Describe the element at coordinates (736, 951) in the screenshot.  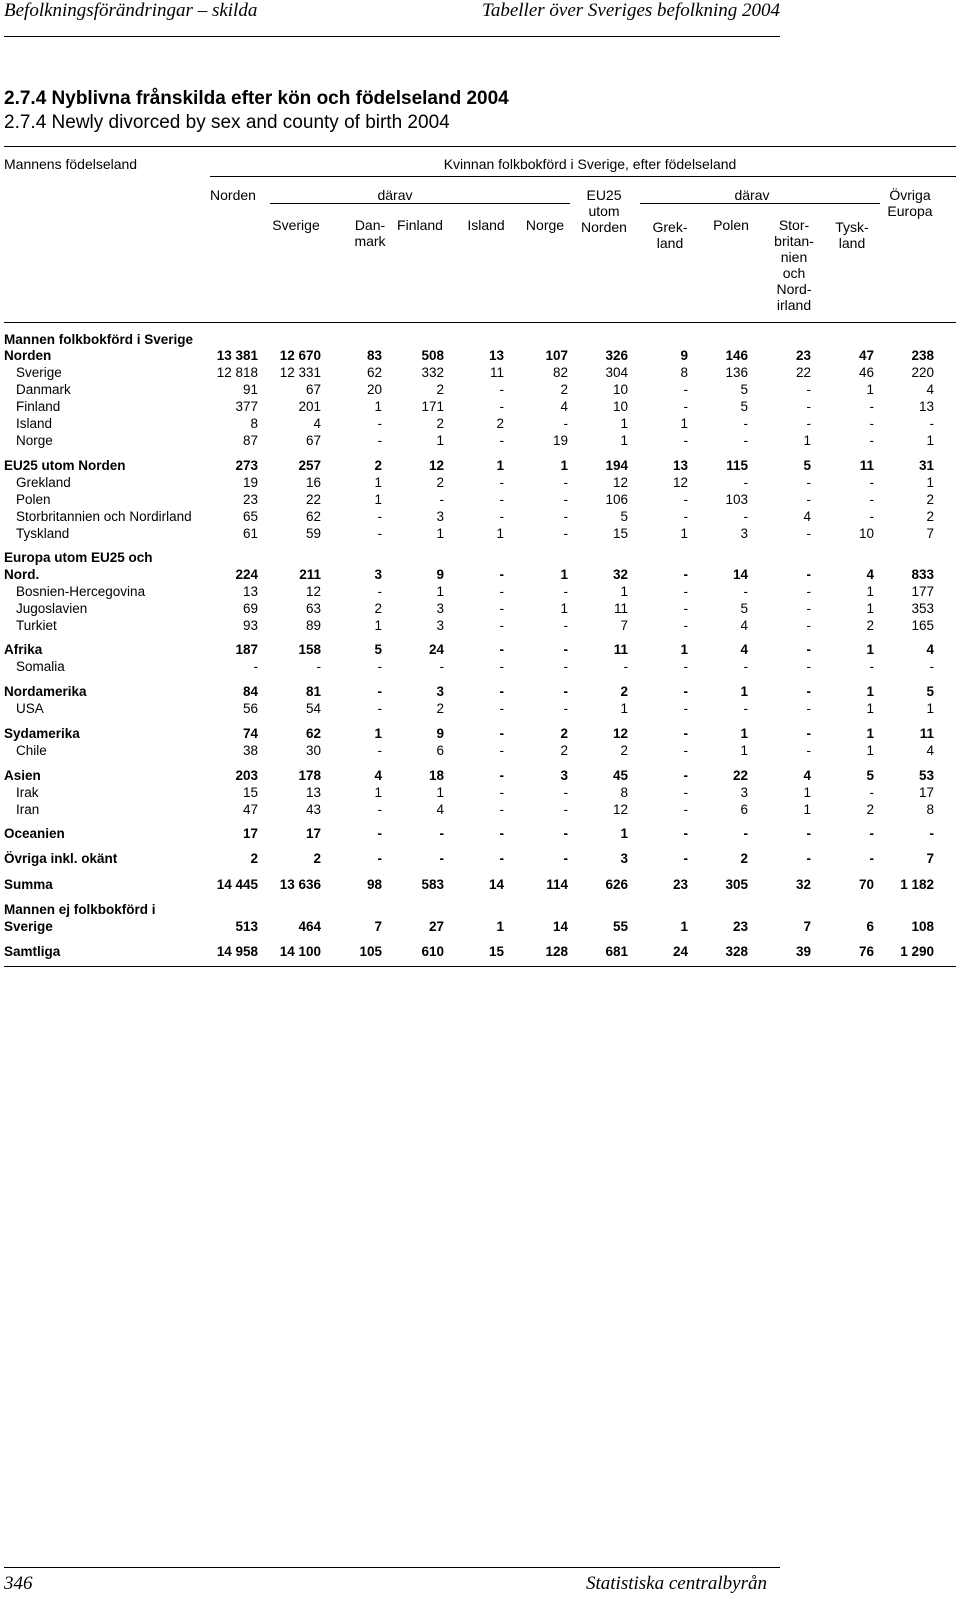
I see `table-cell: 328` at that location.